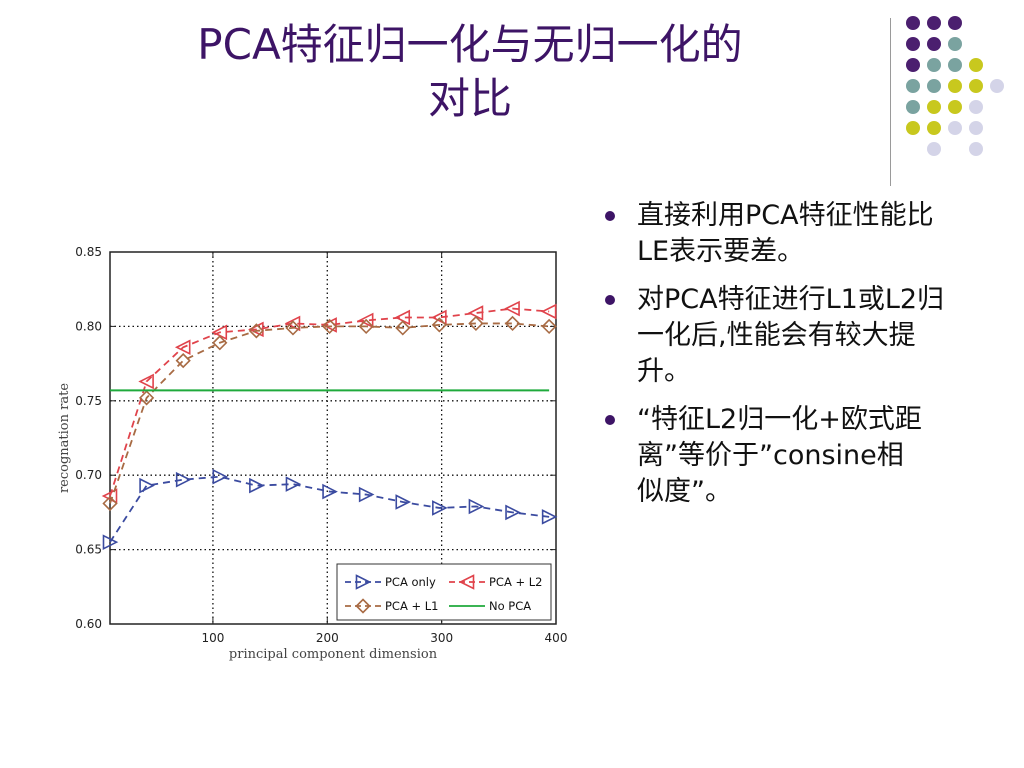 The height and width of the screenshot is (768, 1024). I want to click on bullet-item: “特征L2归一化+欧式距离”等价于”consine相似度”。, so click(795, 456).